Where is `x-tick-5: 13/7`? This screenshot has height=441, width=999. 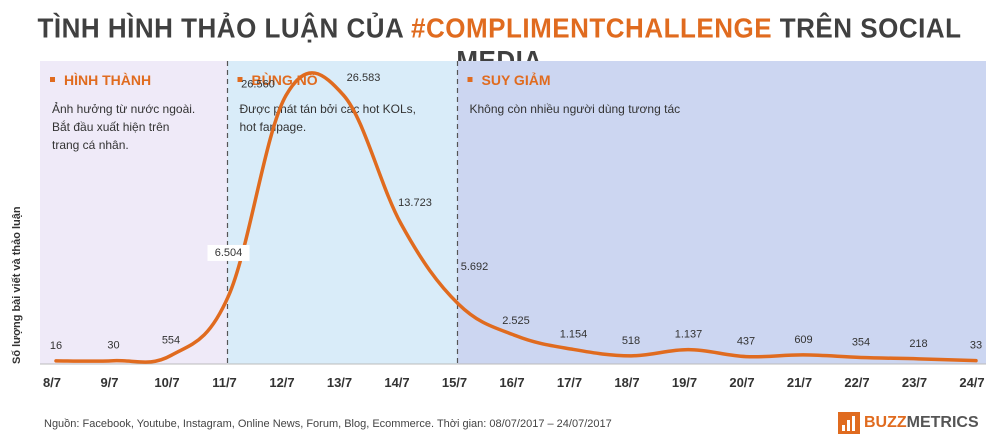
x-tick-5: 13/7 is located at coordinates (339, 382).